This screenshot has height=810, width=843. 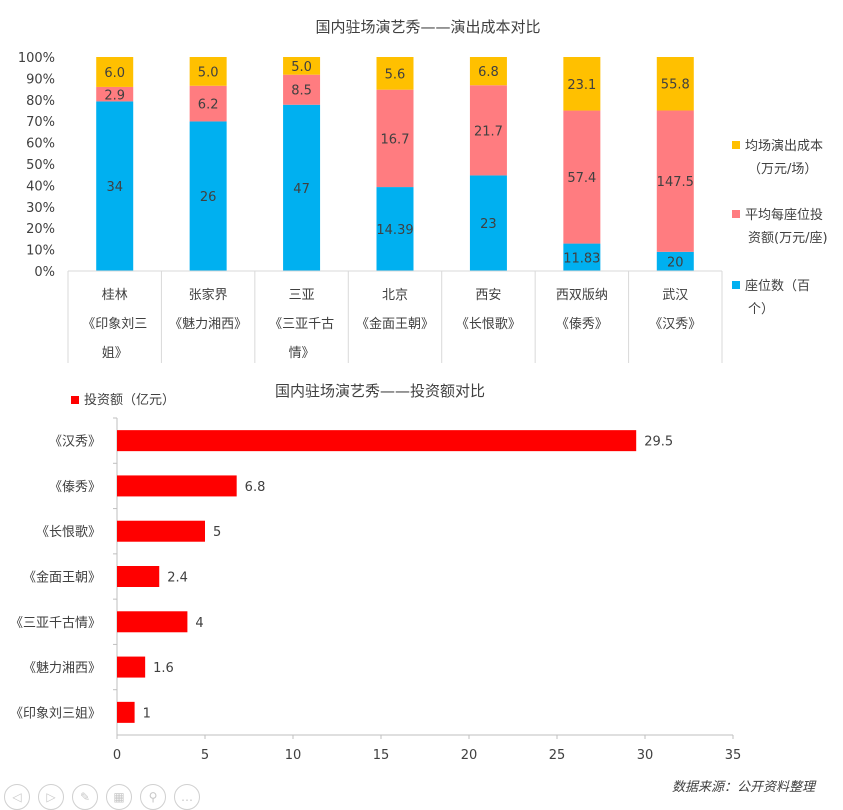 What do you see at coordinates (75, 442) in the screenshot?
I see `category-label: 《汉秀》` at bounding box center [75, 442].